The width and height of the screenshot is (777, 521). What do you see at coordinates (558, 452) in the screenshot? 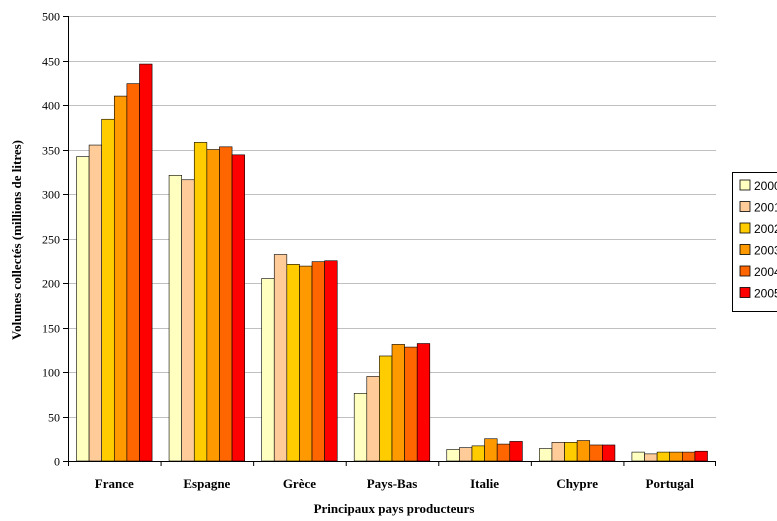
I see `bar-chypre-2001` at bounding box center [558, 452].